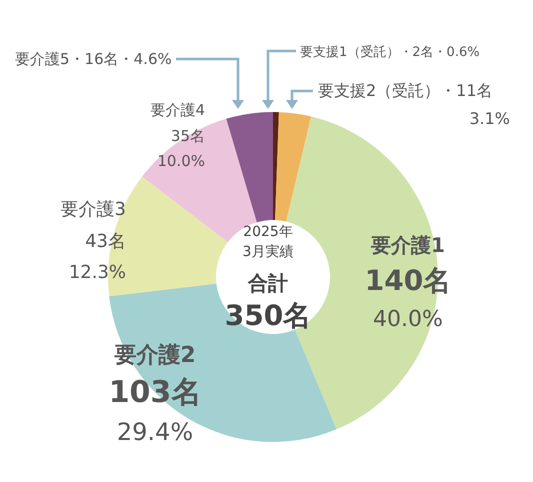  What do you see at coordinates (177, 110) in the screenshot?
I see `slice-label: 要介護4` at bounding box center [177, 110].